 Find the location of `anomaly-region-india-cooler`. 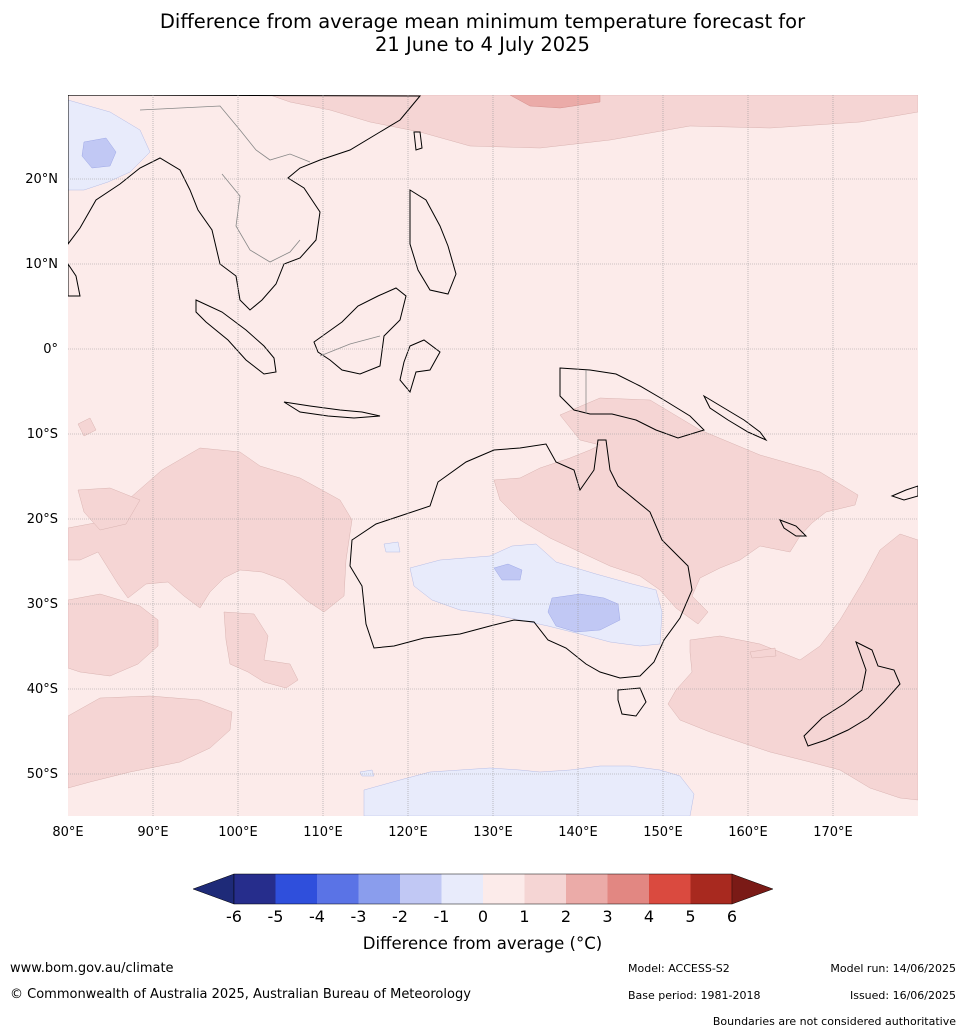

anomaly-region-india-cooler is located at coordinates (99, 153).